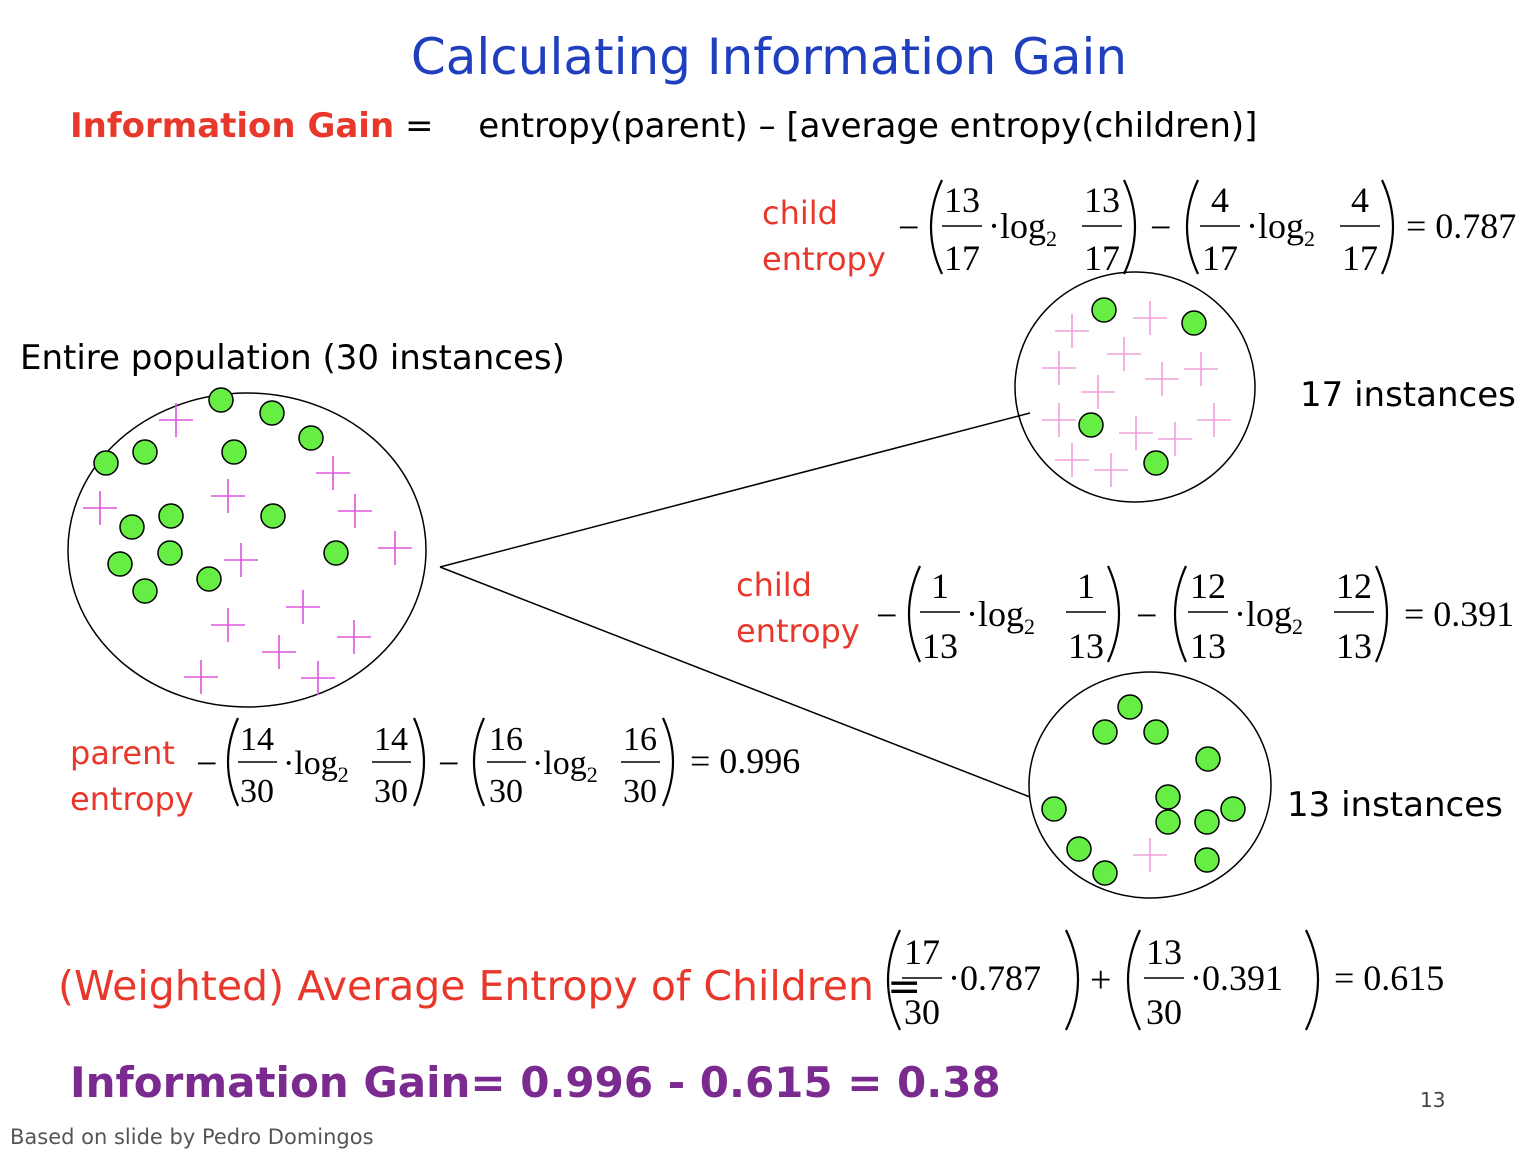 The width and height of the screenshot is (1538, 1156). What do you see at coordinates (1354, 646) in the screenshot?
I see `child-bottom-frac4-den: 13` at bounding box center [1354, 646].